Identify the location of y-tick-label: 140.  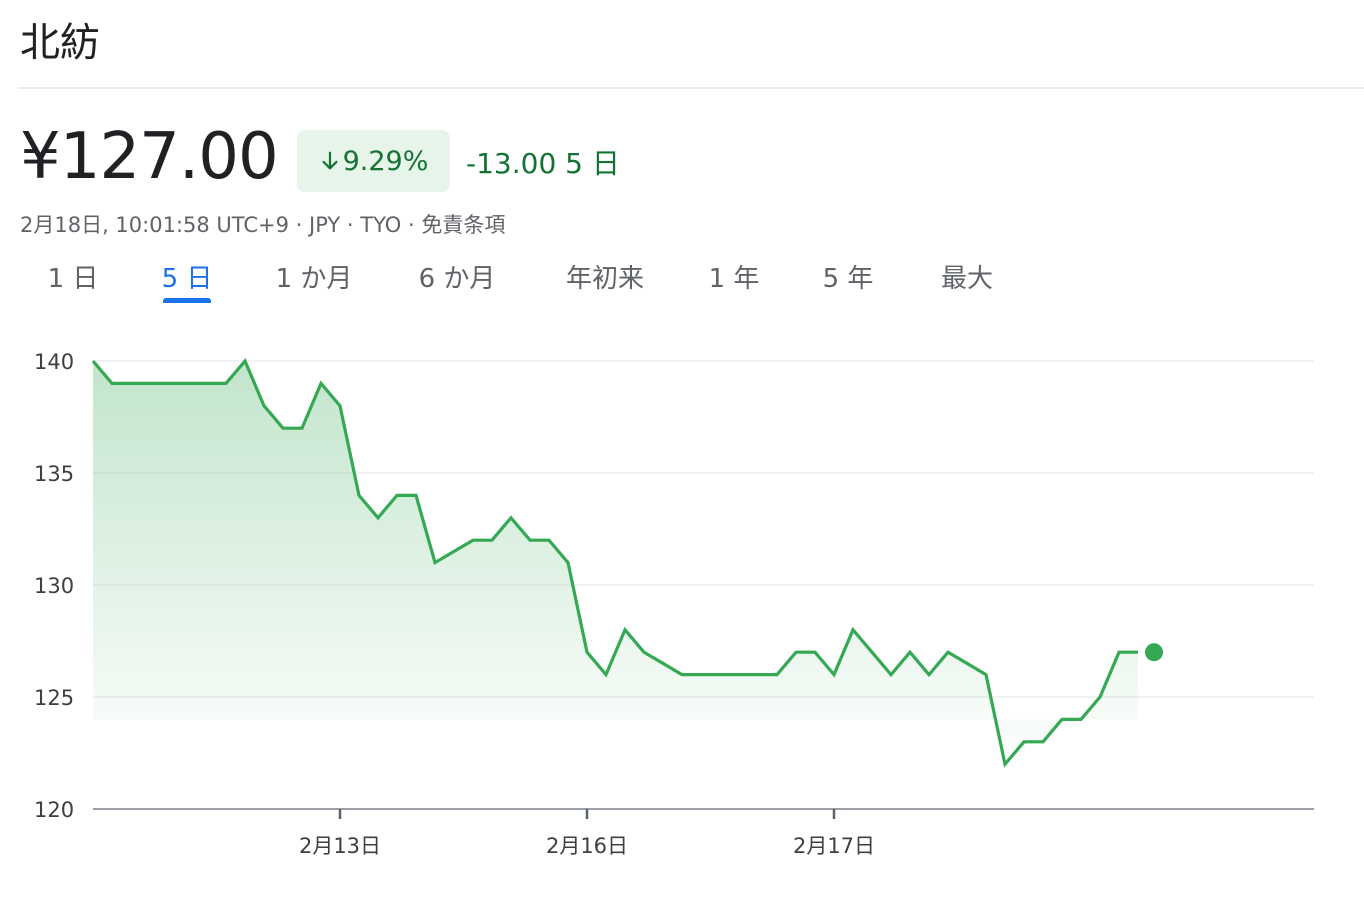
(54, 362).